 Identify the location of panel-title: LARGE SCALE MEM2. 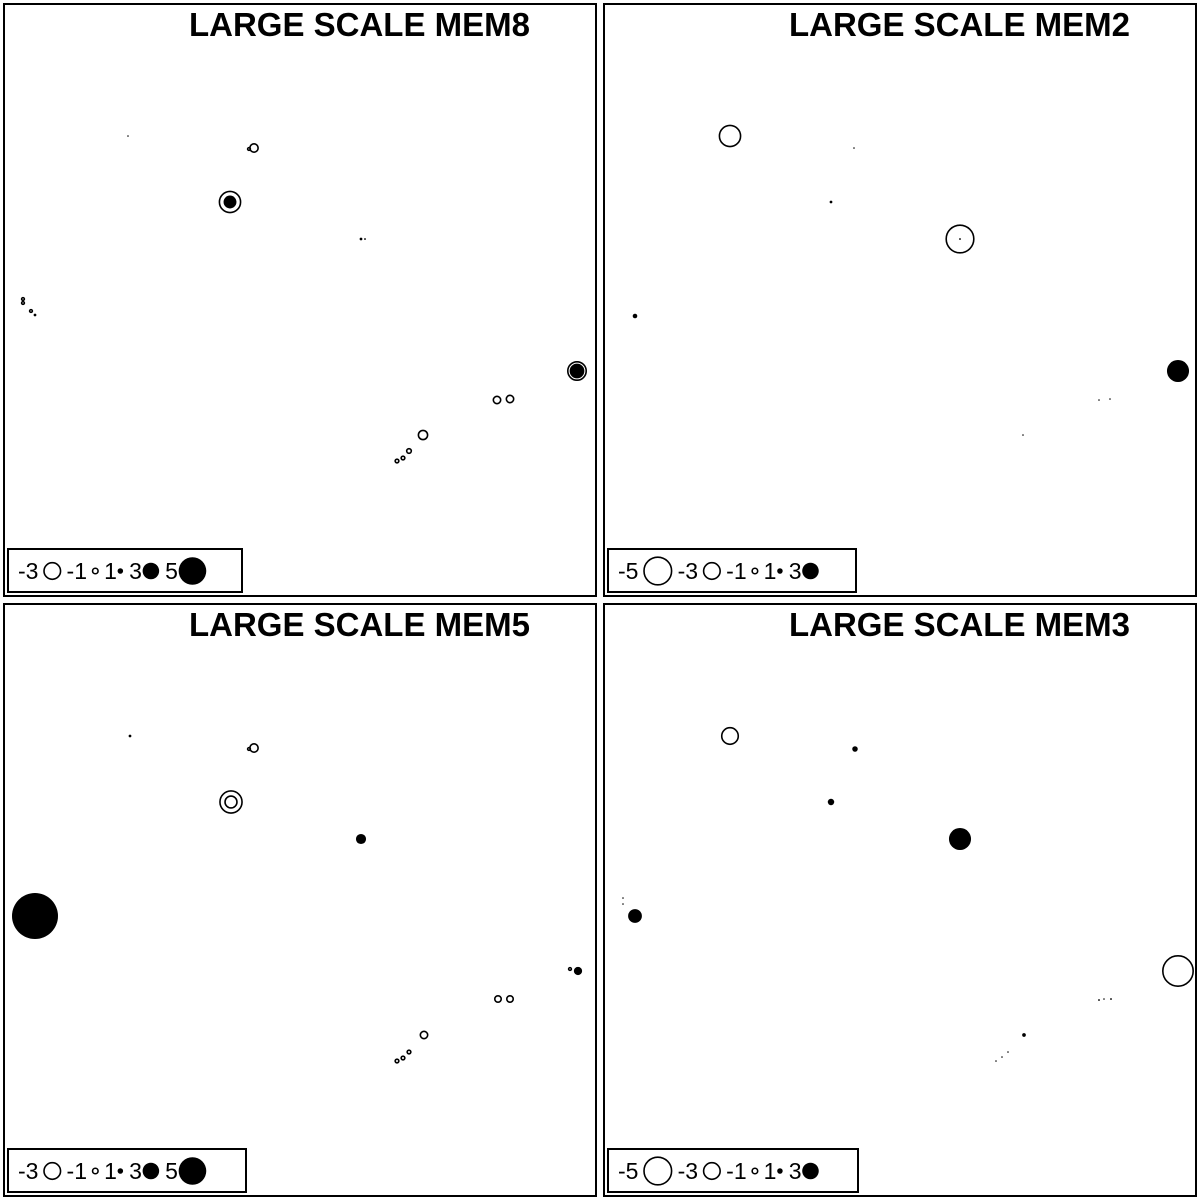
(959, 24).